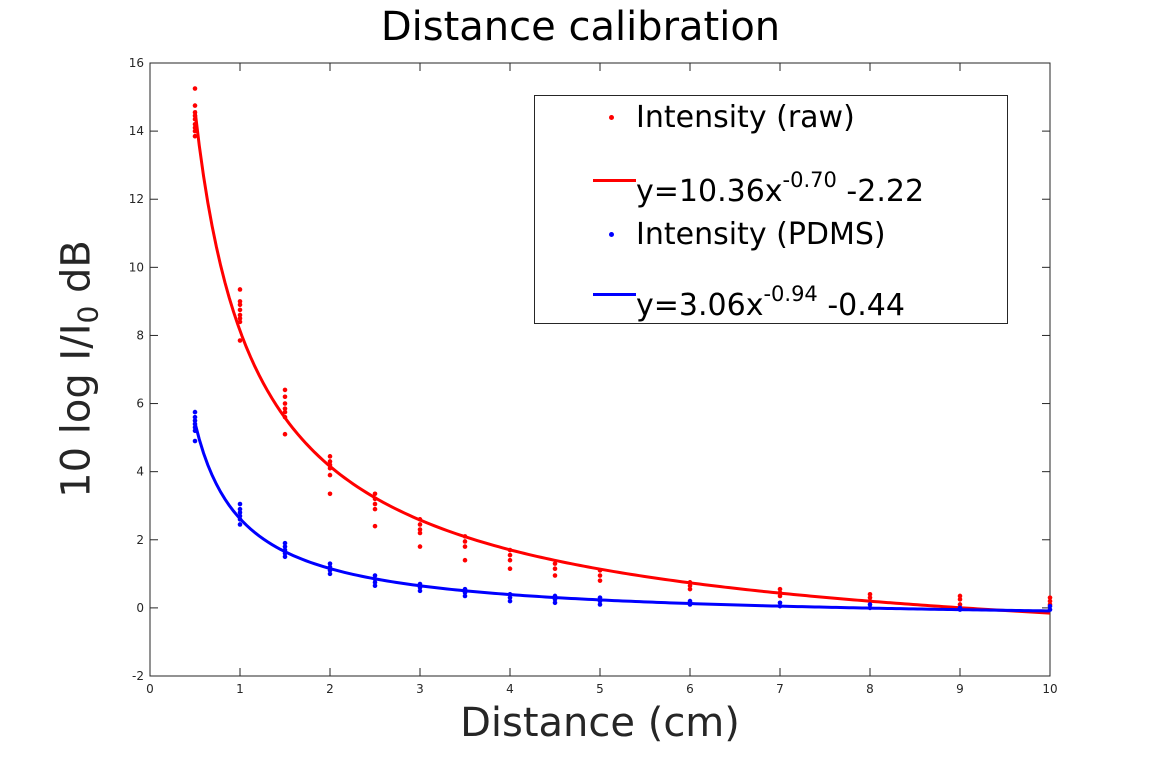 The width and height of the screenshot is (1161, 763). Describe the element at coordinates (600, 723) in the screenshot. I see `x-axis-label: Distance (cm)` at that location.